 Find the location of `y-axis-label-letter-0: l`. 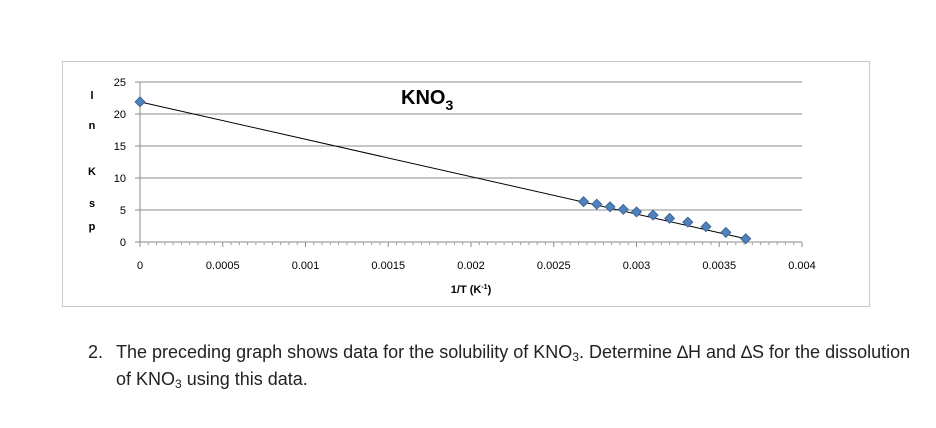

y-axis-label-letter-0: l is located at coordinates (91, 96).